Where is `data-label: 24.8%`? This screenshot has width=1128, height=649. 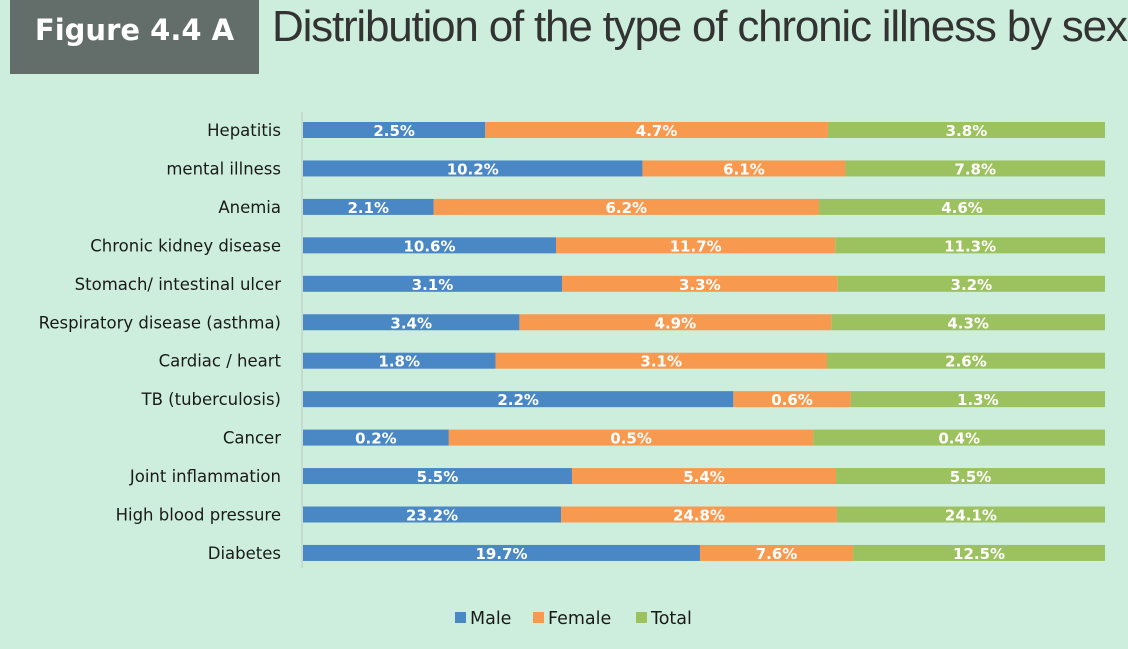 data-label: 24.8% is located at coordinates (699, 516).